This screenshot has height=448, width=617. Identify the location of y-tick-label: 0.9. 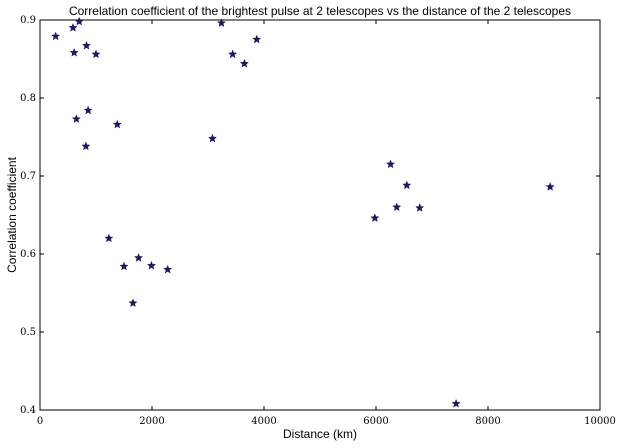
(28, 20).